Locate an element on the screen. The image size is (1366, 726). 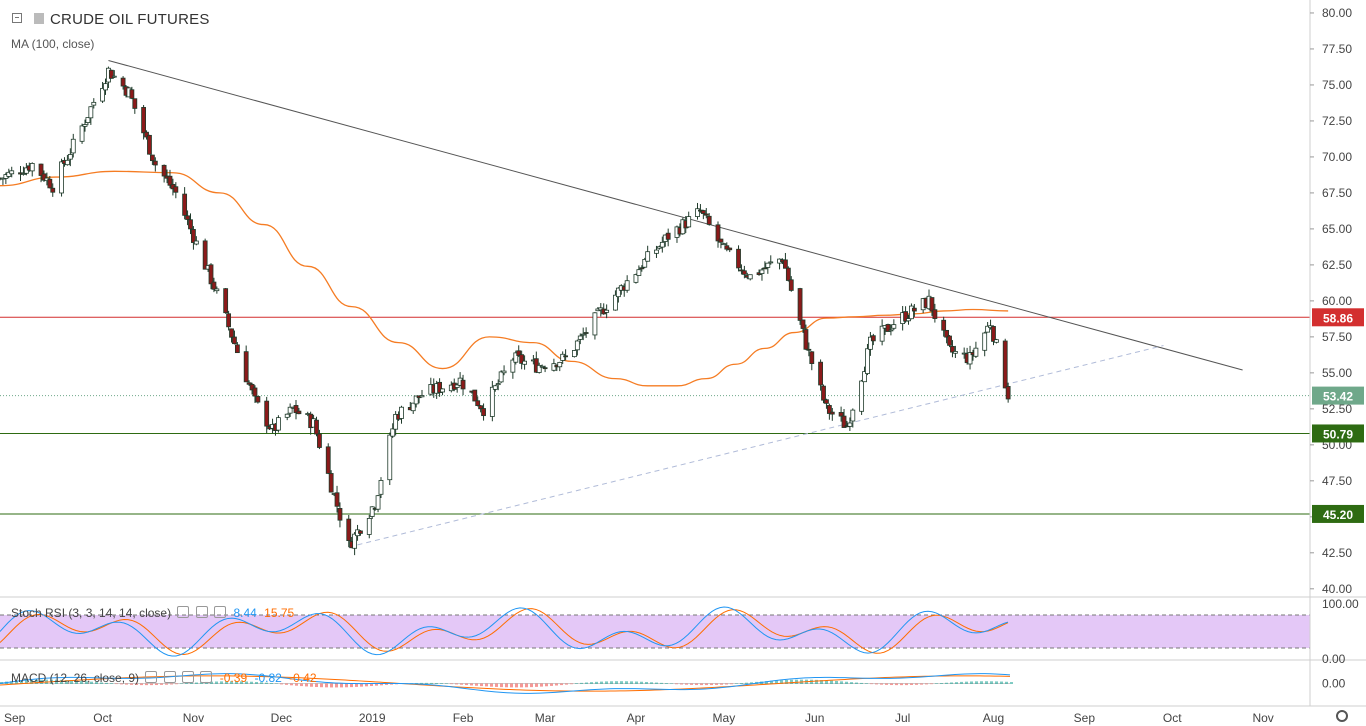
y-tick-label: 57.50 is located at coordinates (1337, 337).